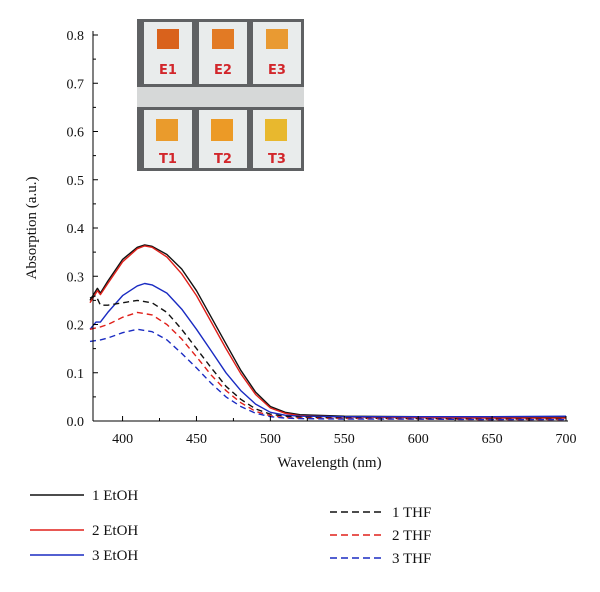 This screenshot has width=600, height=592. I want to click on legend-label: 2 THF, so click(411, 536).